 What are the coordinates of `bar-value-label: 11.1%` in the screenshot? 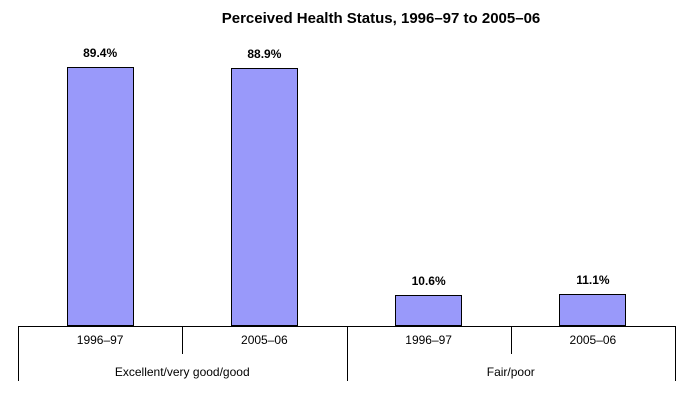 It's located at (593, 279).